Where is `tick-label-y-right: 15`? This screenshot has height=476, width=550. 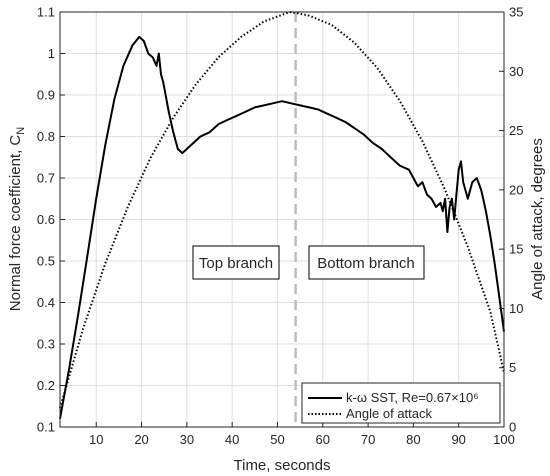
tick-label-y-right: 15 is located at coordinates (516, 249).